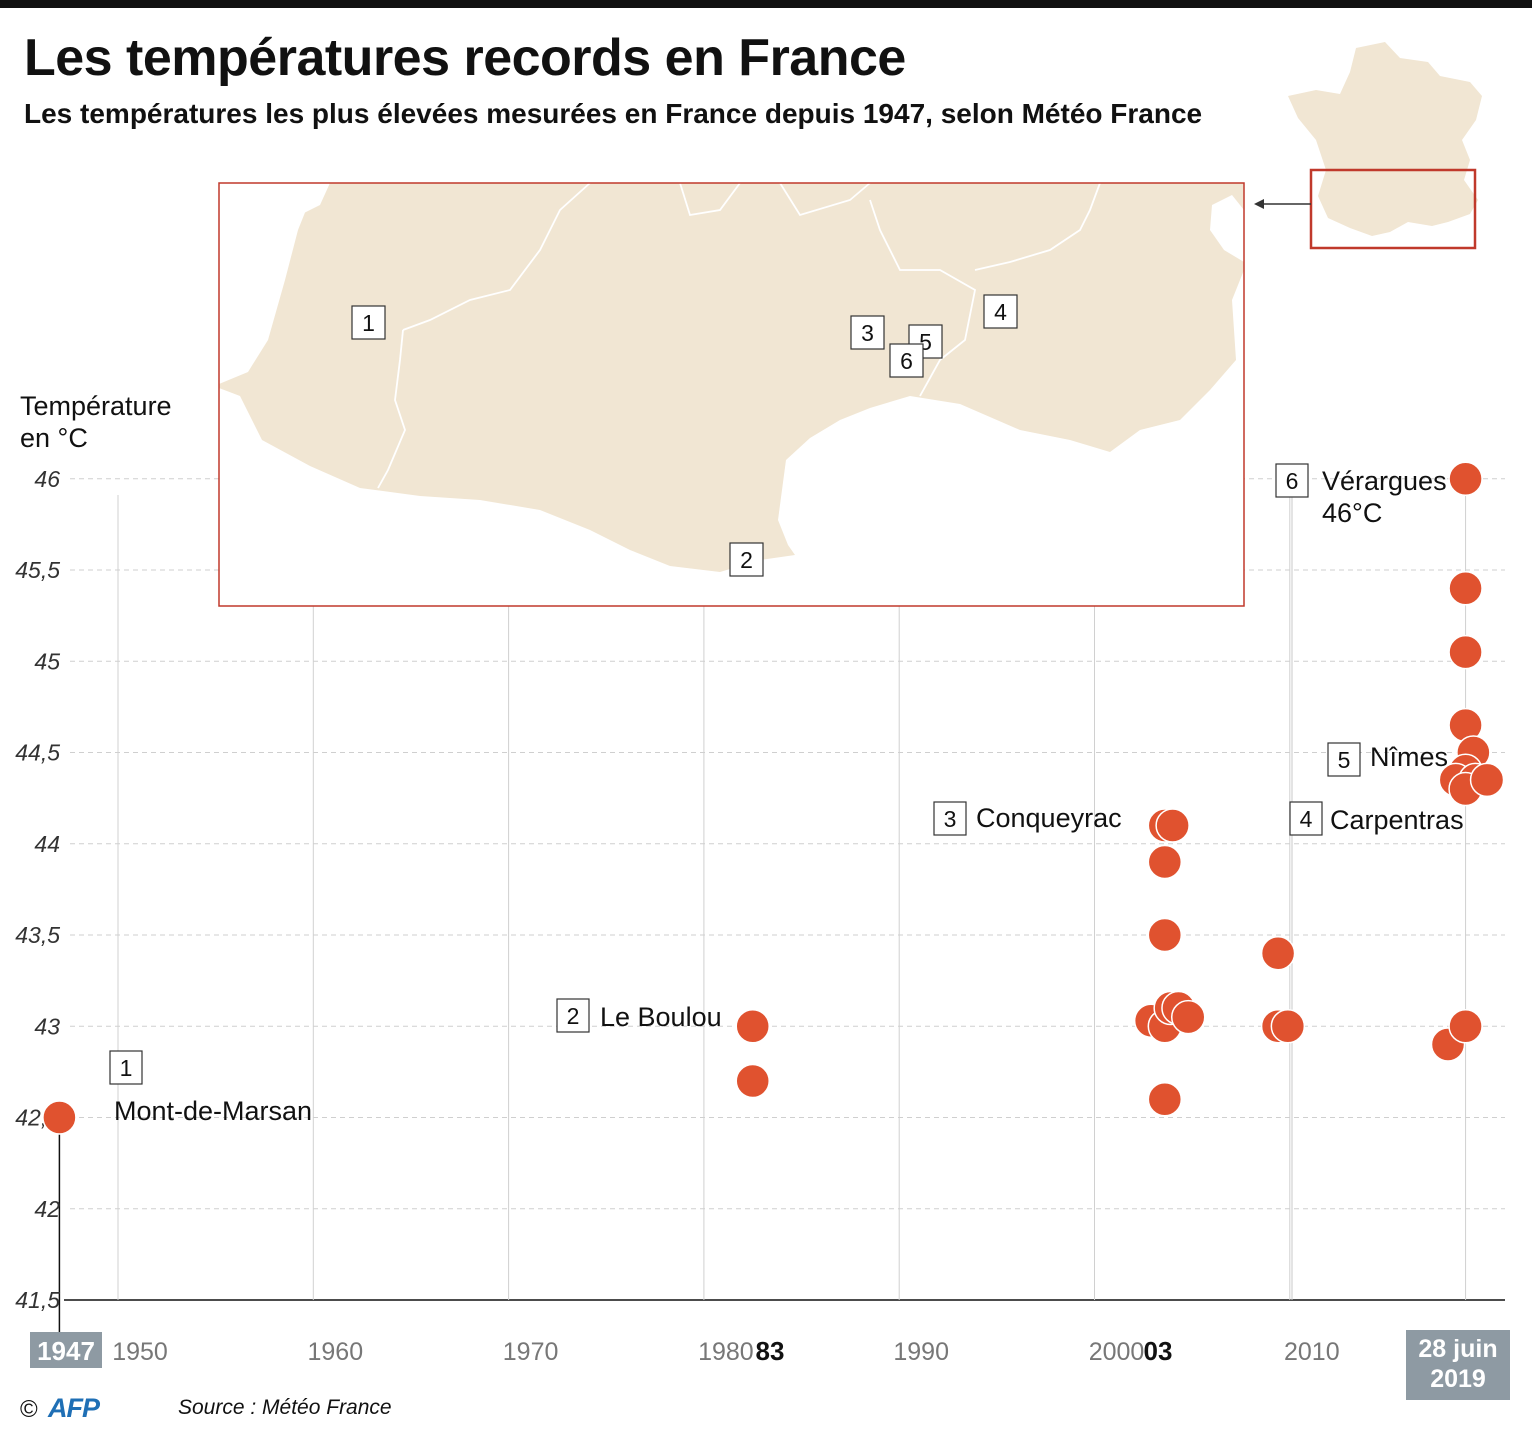  I want to click on y-tick-label: 43, so click(47, 1026).